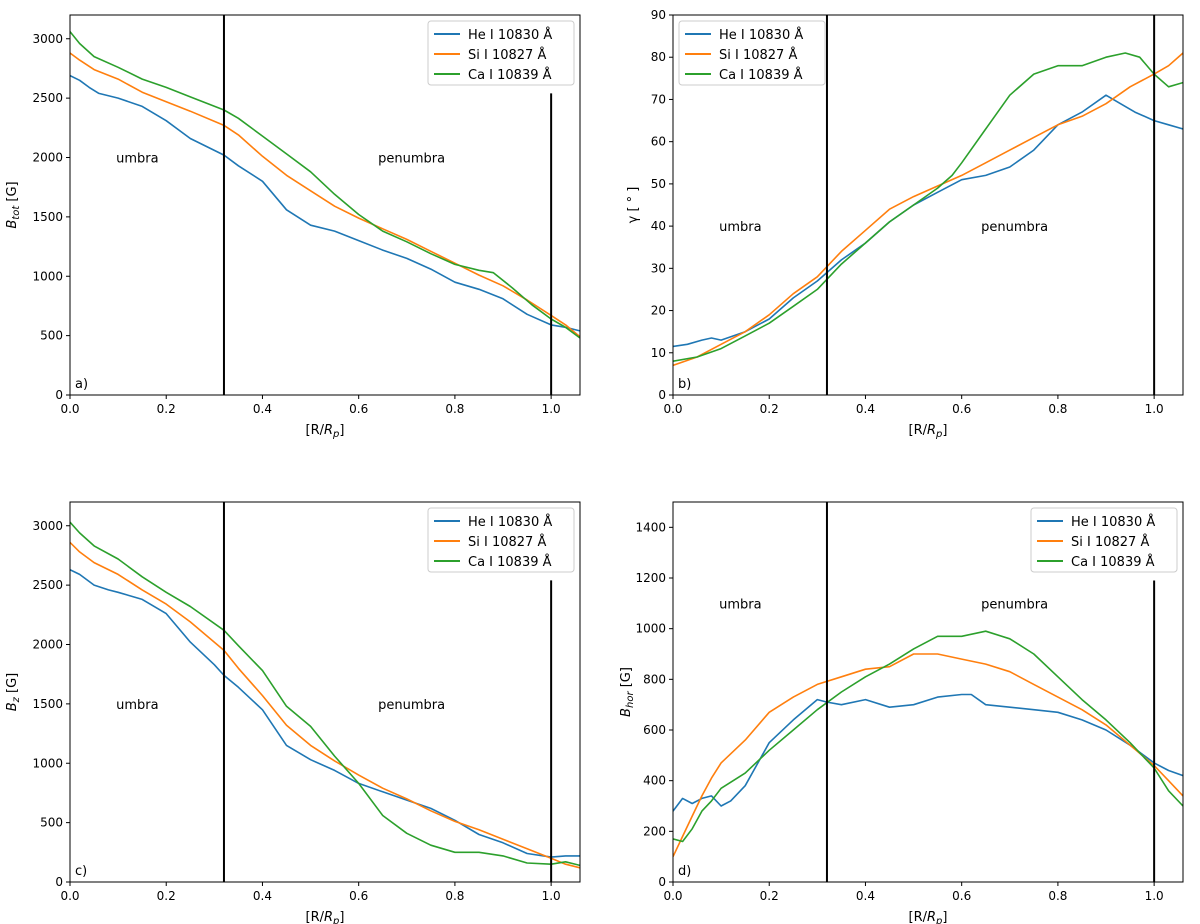 This screenshot has height=924, width=1200. What do you see at coordinates (654, 730) in the screenshot?
I see `y-tick-label: 600` at bounding box center [654, 730].